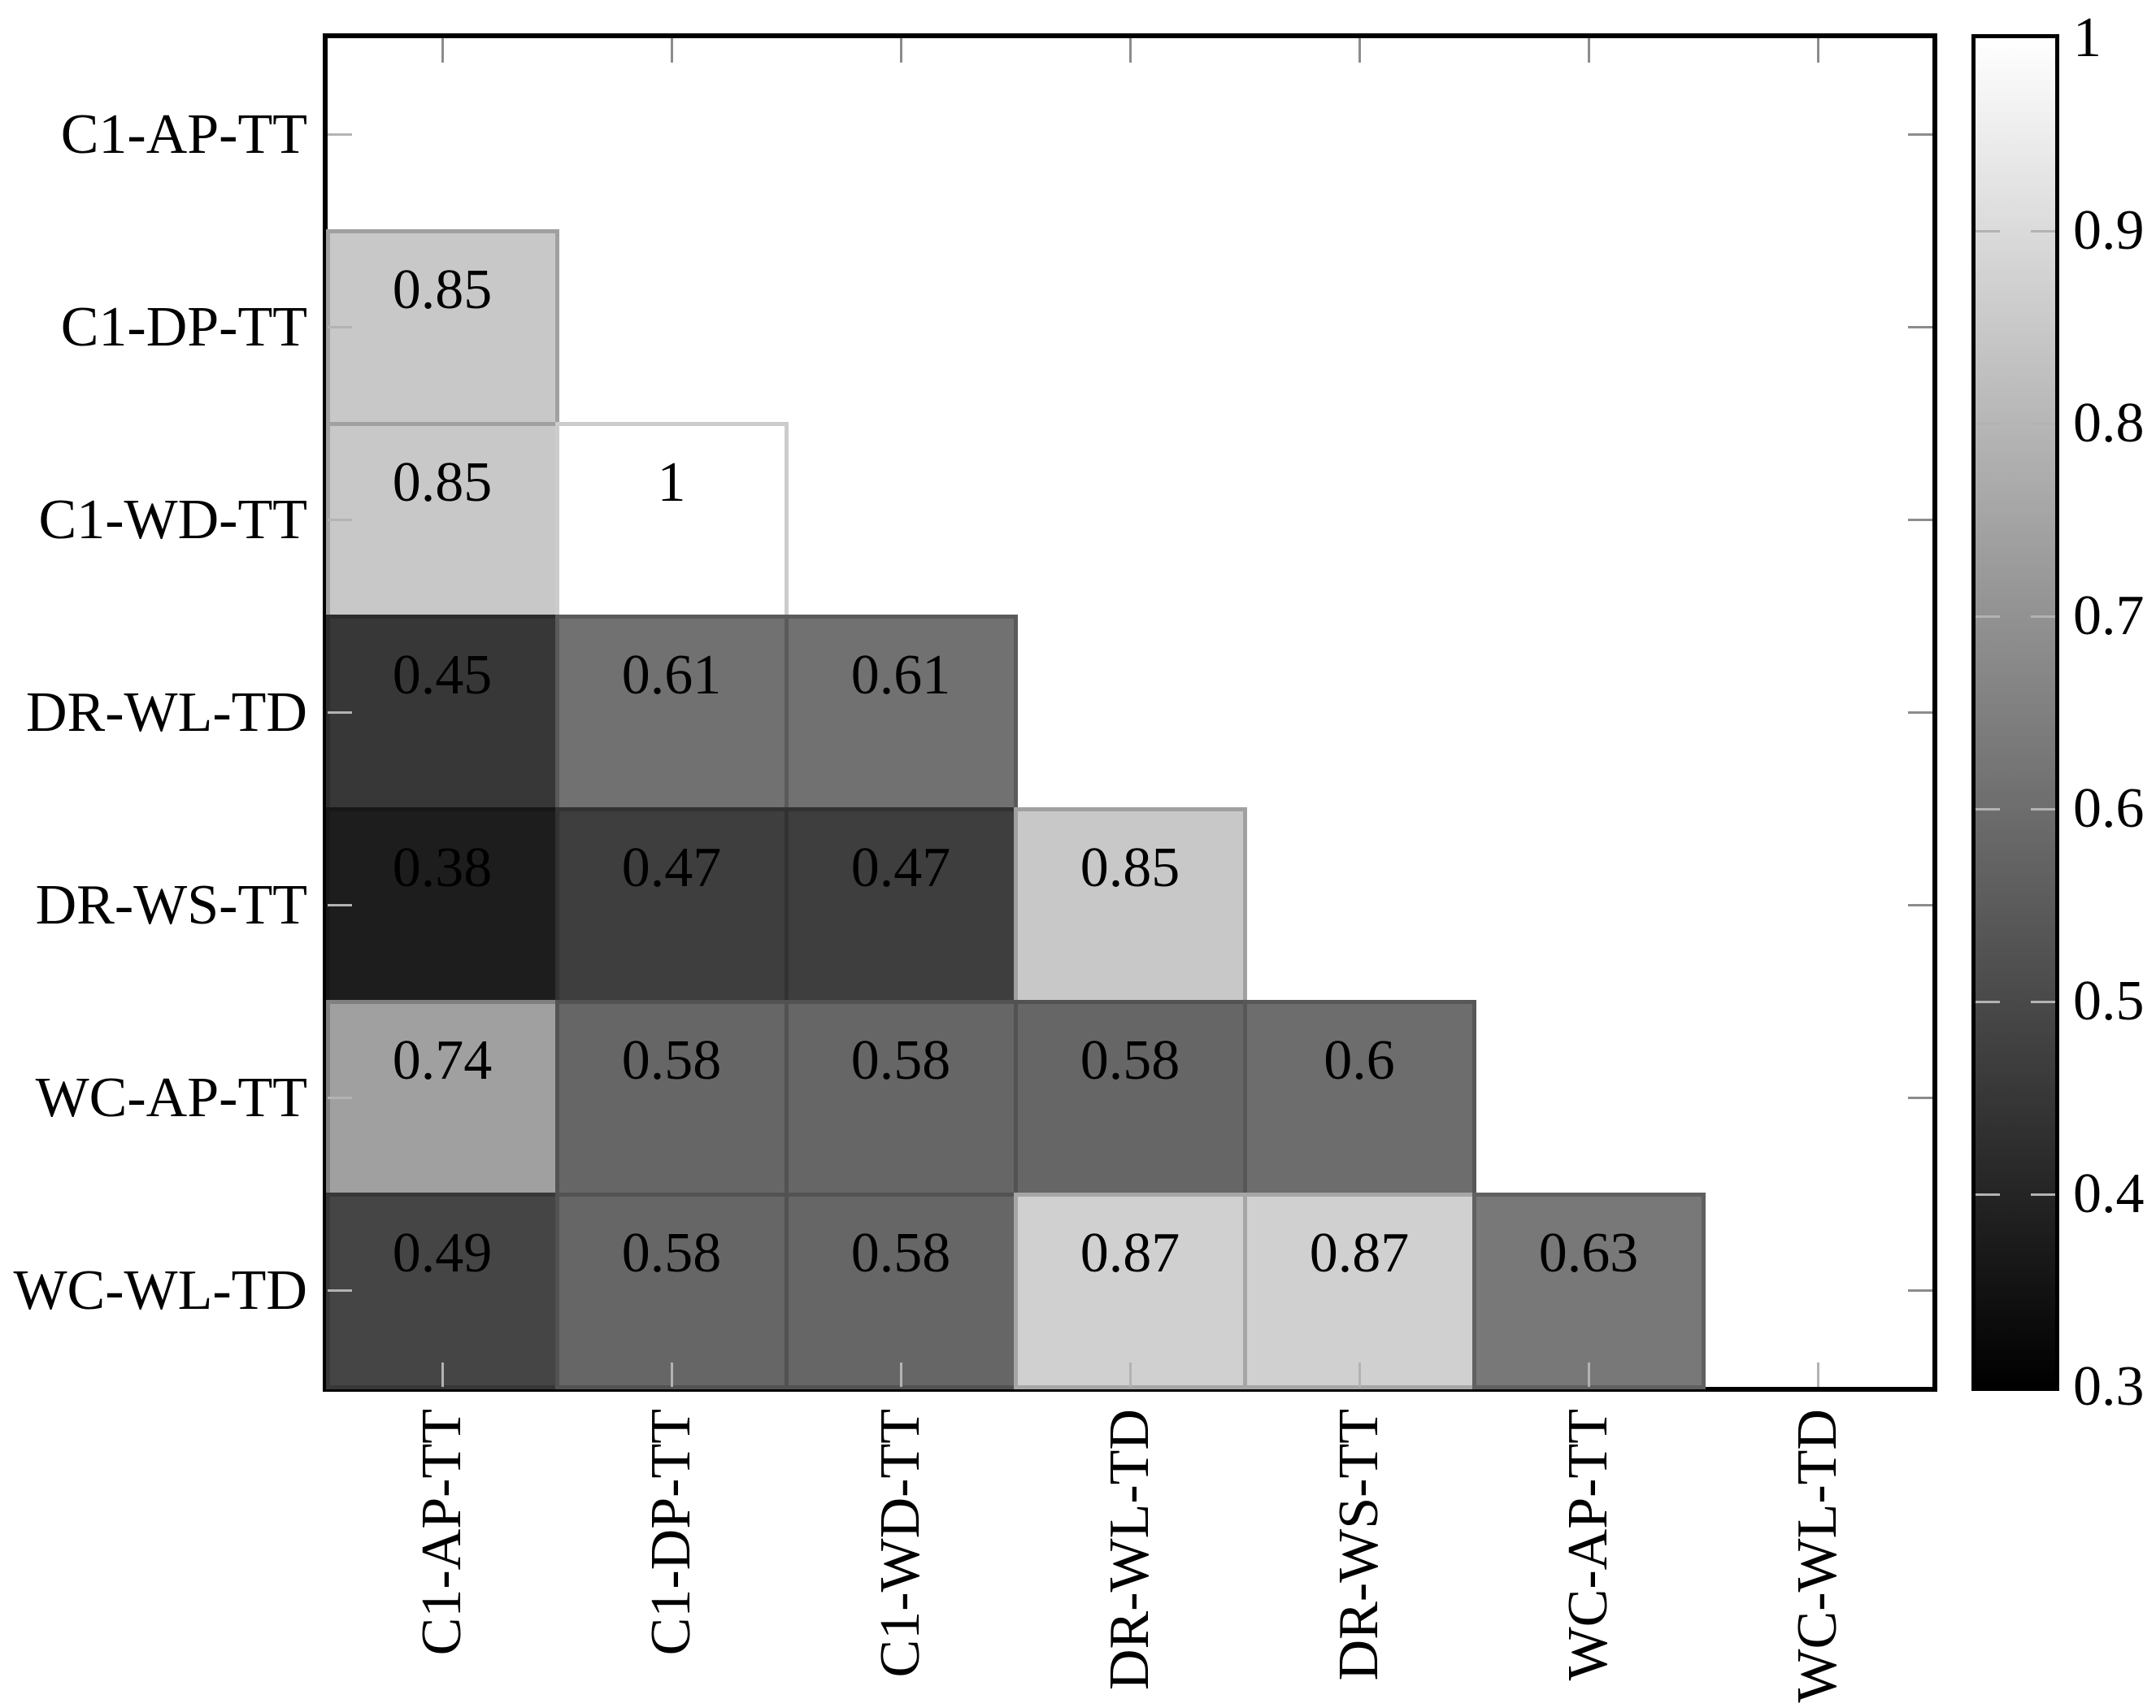  What do you see at coordinates (442, 675) in the screenshot?
I see `cell-value: 0.45` at bounding box center [442, 675].